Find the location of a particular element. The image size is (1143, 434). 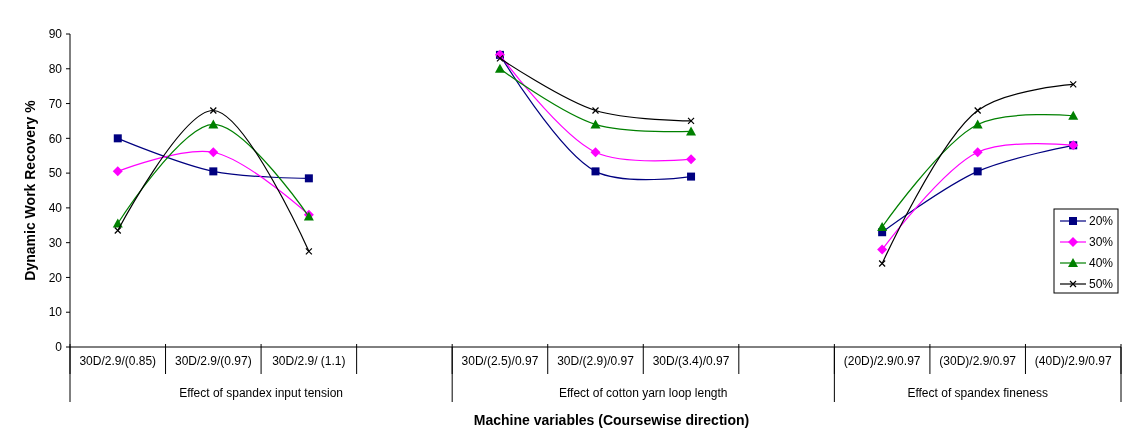

y-tick-label: 40 is located at coordinates (55, 208).